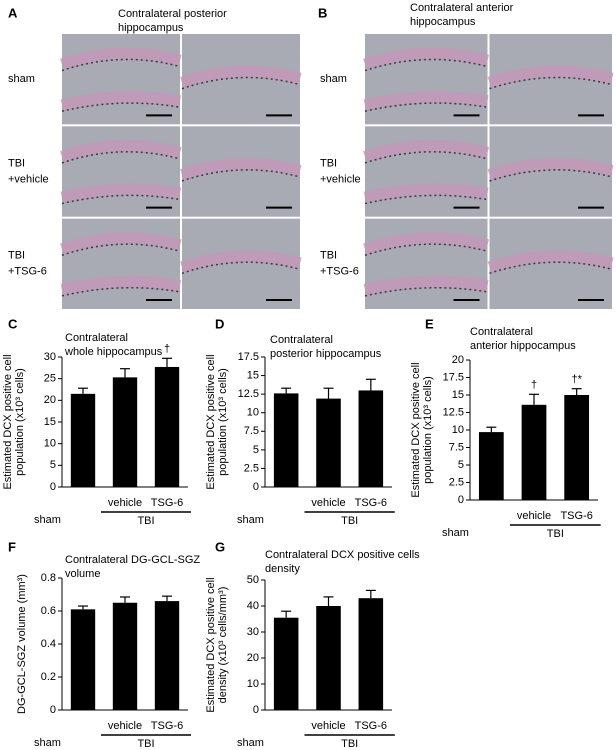 Image resolution: width=616 pixels, height=750 pixels. I want to click on chart-title: Contralateral DCX positive cells, so click(342, 555).